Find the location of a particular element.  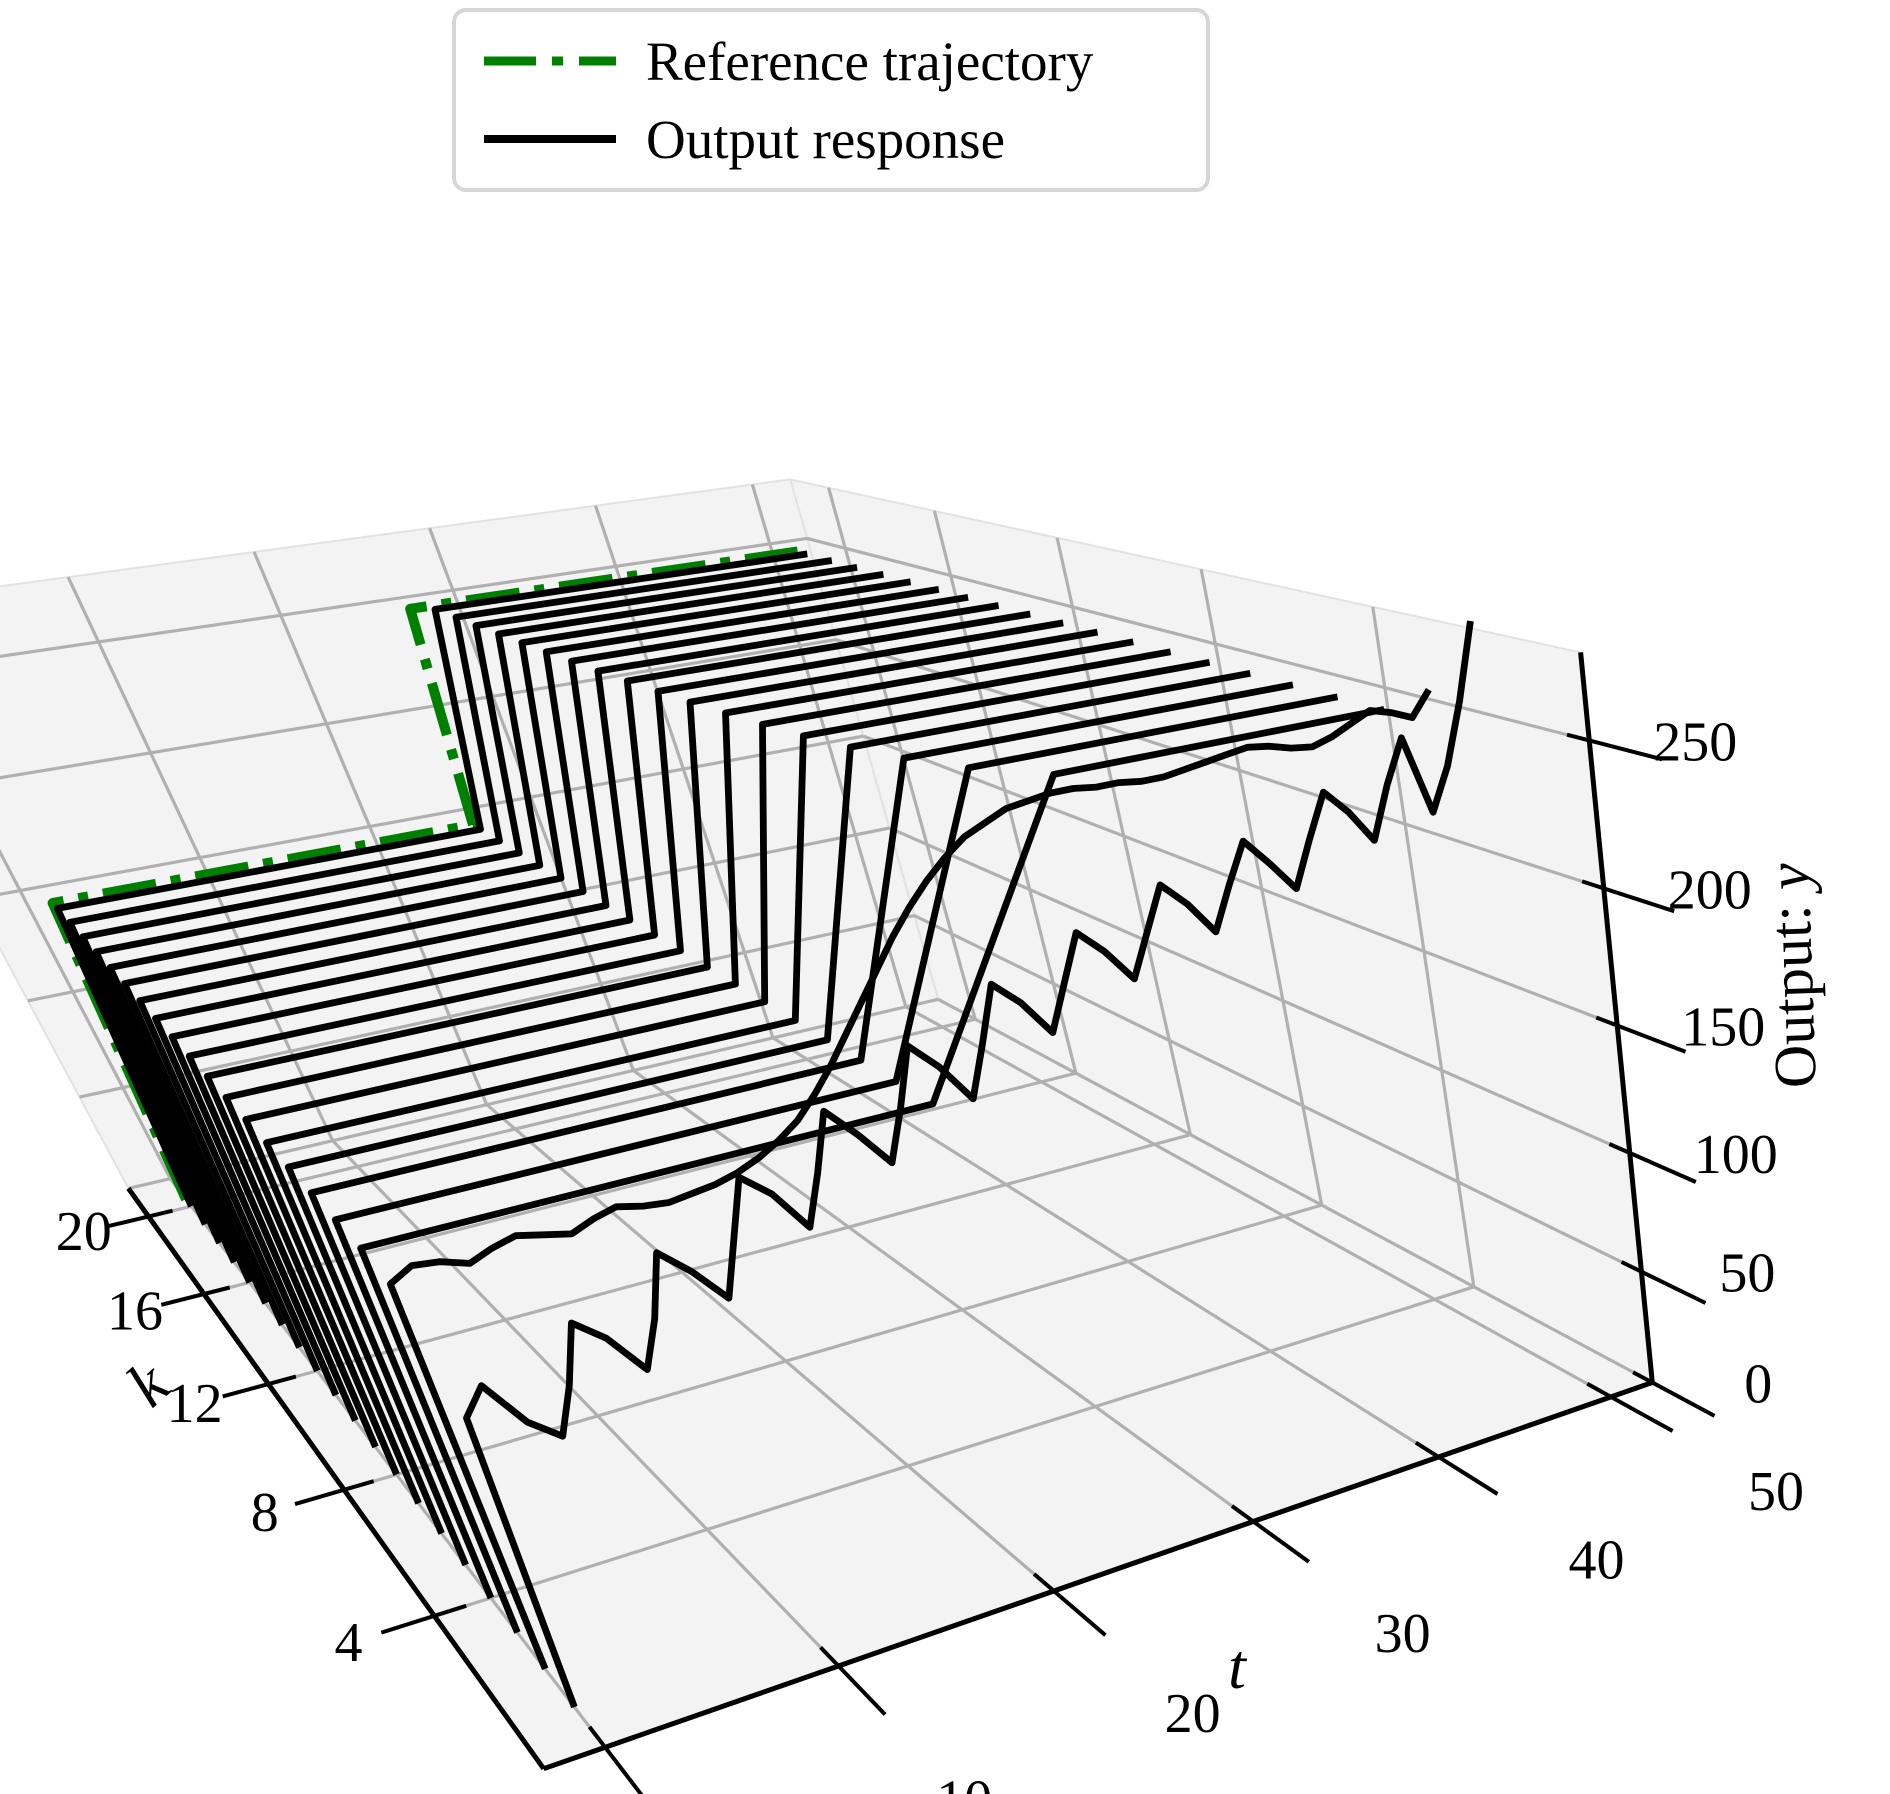

legend-item-reference: Reference trajectory is located at coordinates (834, 61).